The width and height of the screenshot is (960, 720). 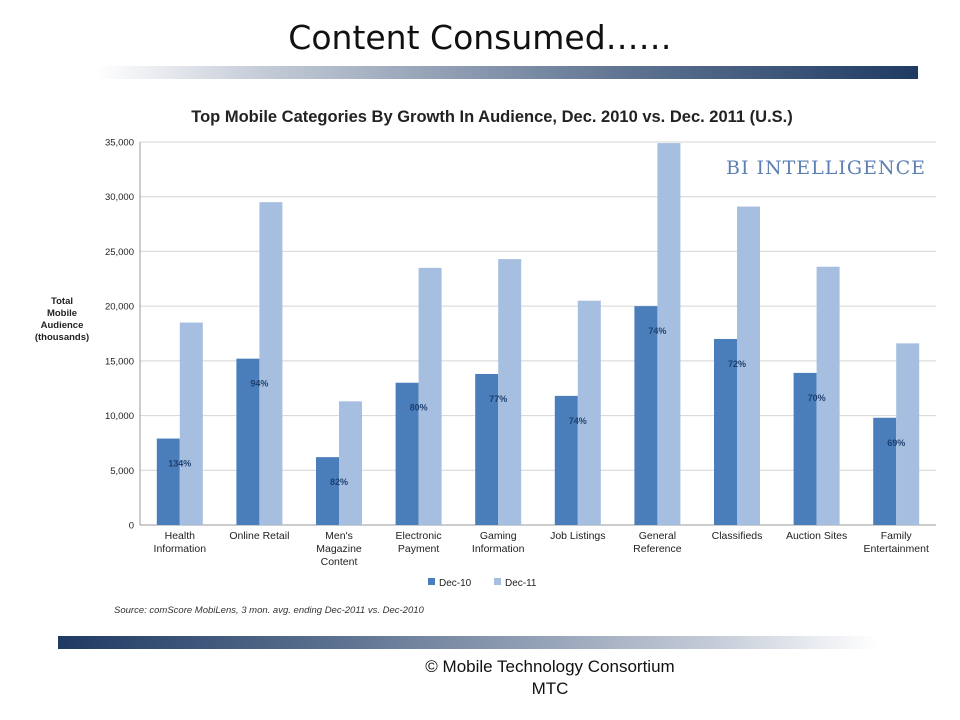 What do you see at coordinates (339, 562) in the screenshot?
I see `x-tick-label: Content` at bounding box center [339, 562].